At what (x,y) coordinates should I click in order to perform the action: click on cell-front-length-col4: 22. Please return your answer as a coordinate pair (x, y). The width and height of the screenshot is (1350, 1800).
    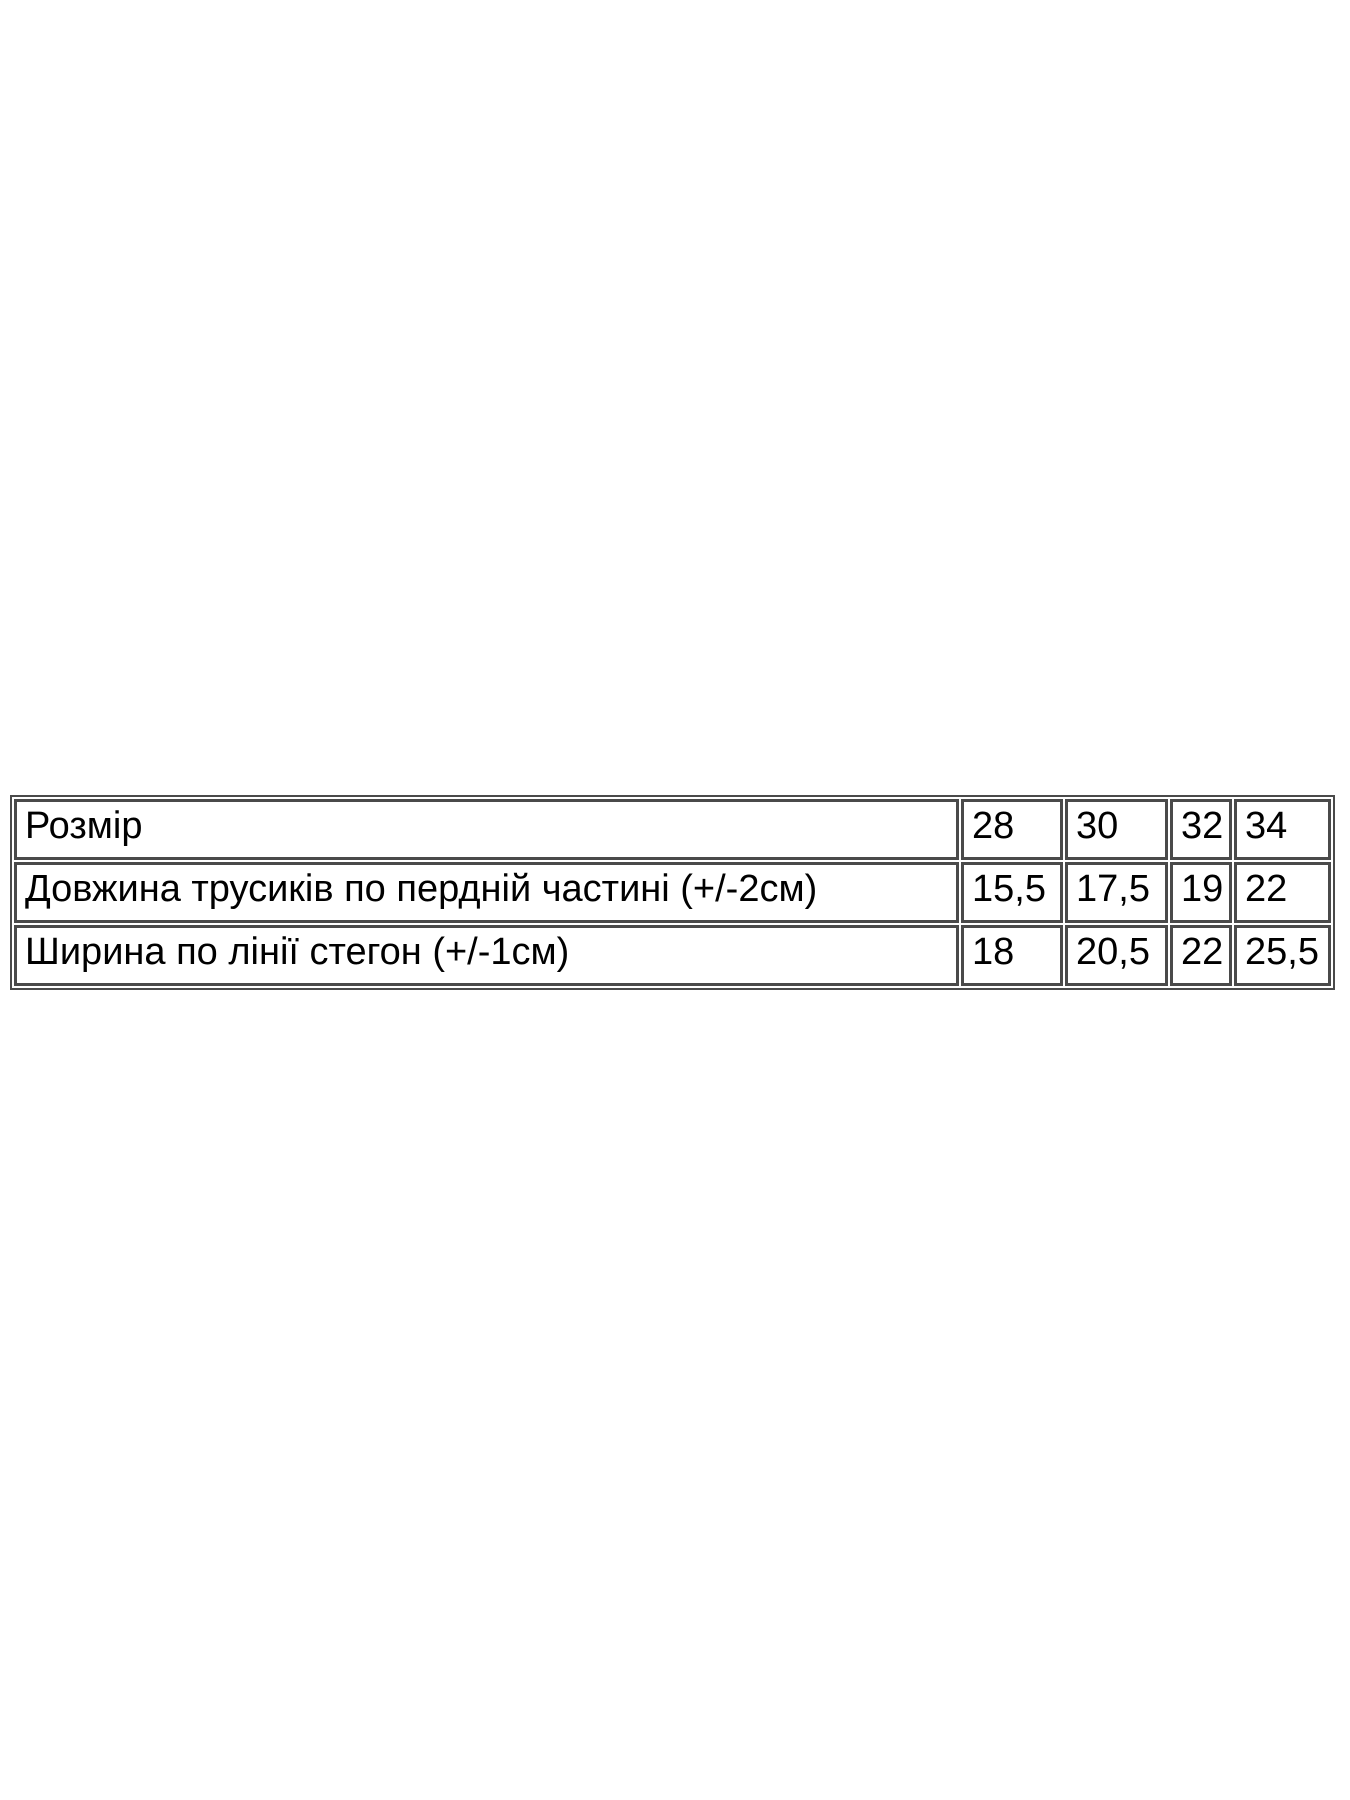
    Looking at the image, I should click on (1282, 892).